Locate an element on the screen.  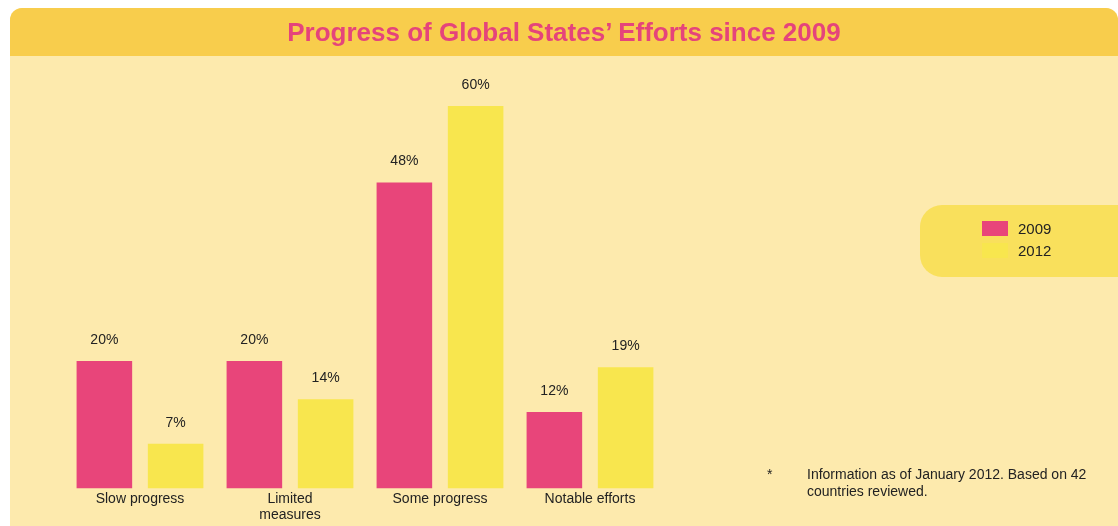
data-label: 60% is located at coordinates (475, 83).